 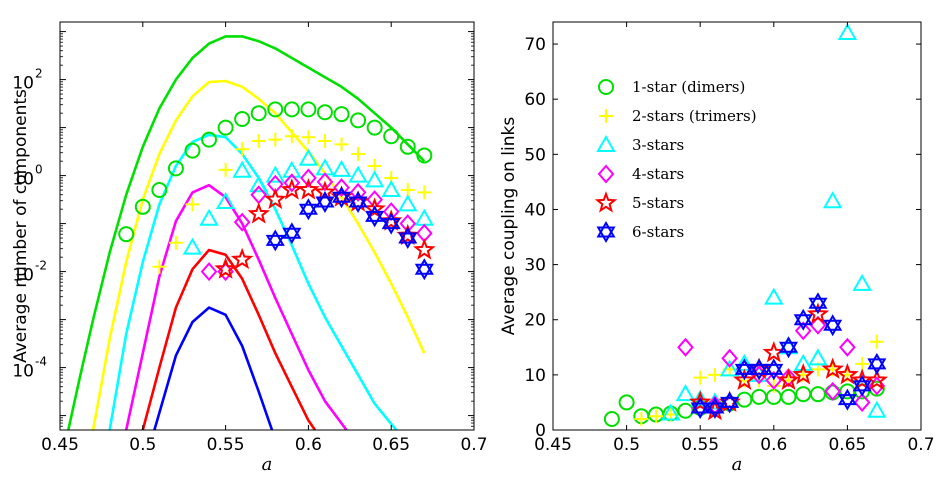 What do you see at coordinates (535, 376) in the screenshot?
I see `right-y-tick-label: 10` at bounding box center [535, 376].